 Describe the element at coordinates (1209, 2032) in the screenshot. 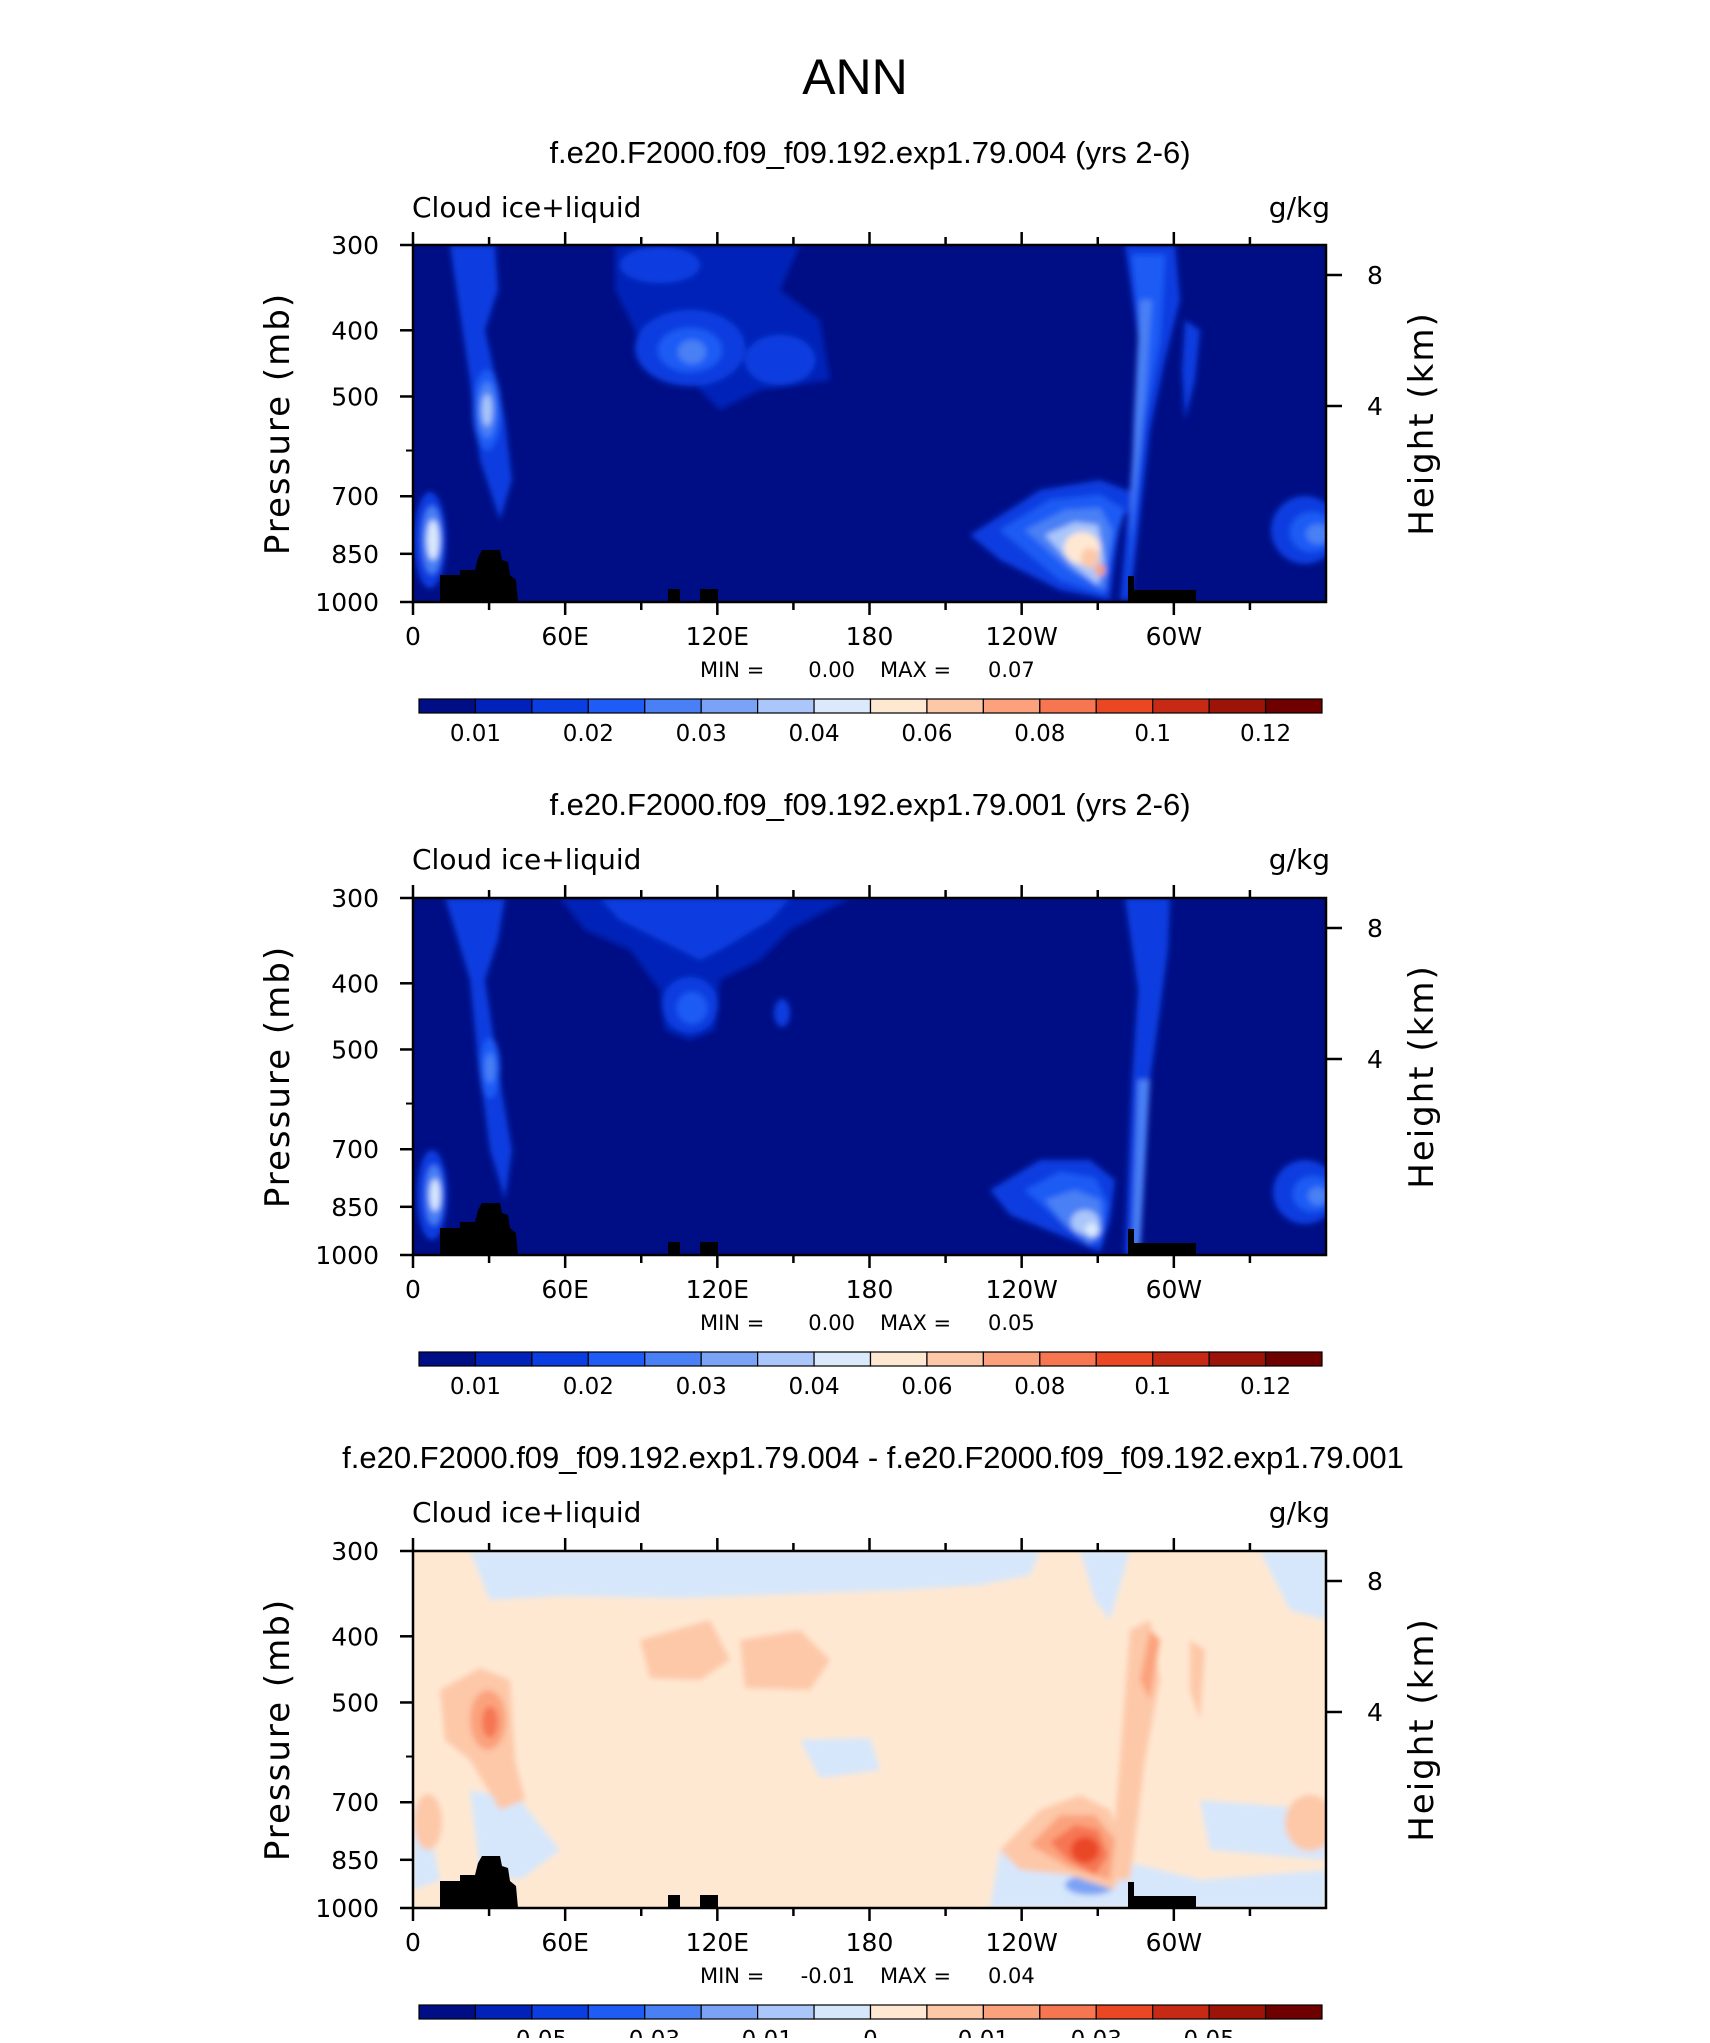

I see `colorbar-label: 0.05` at that location.